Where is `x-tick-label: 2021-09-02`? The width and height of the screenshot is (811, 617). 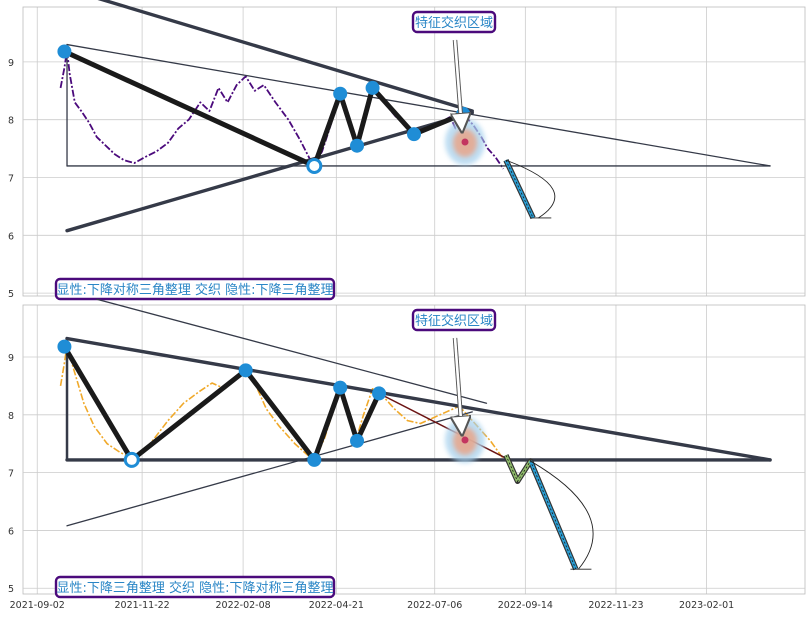
x-tick-label: 2021-09-02 is located at coordinates (37, 605).